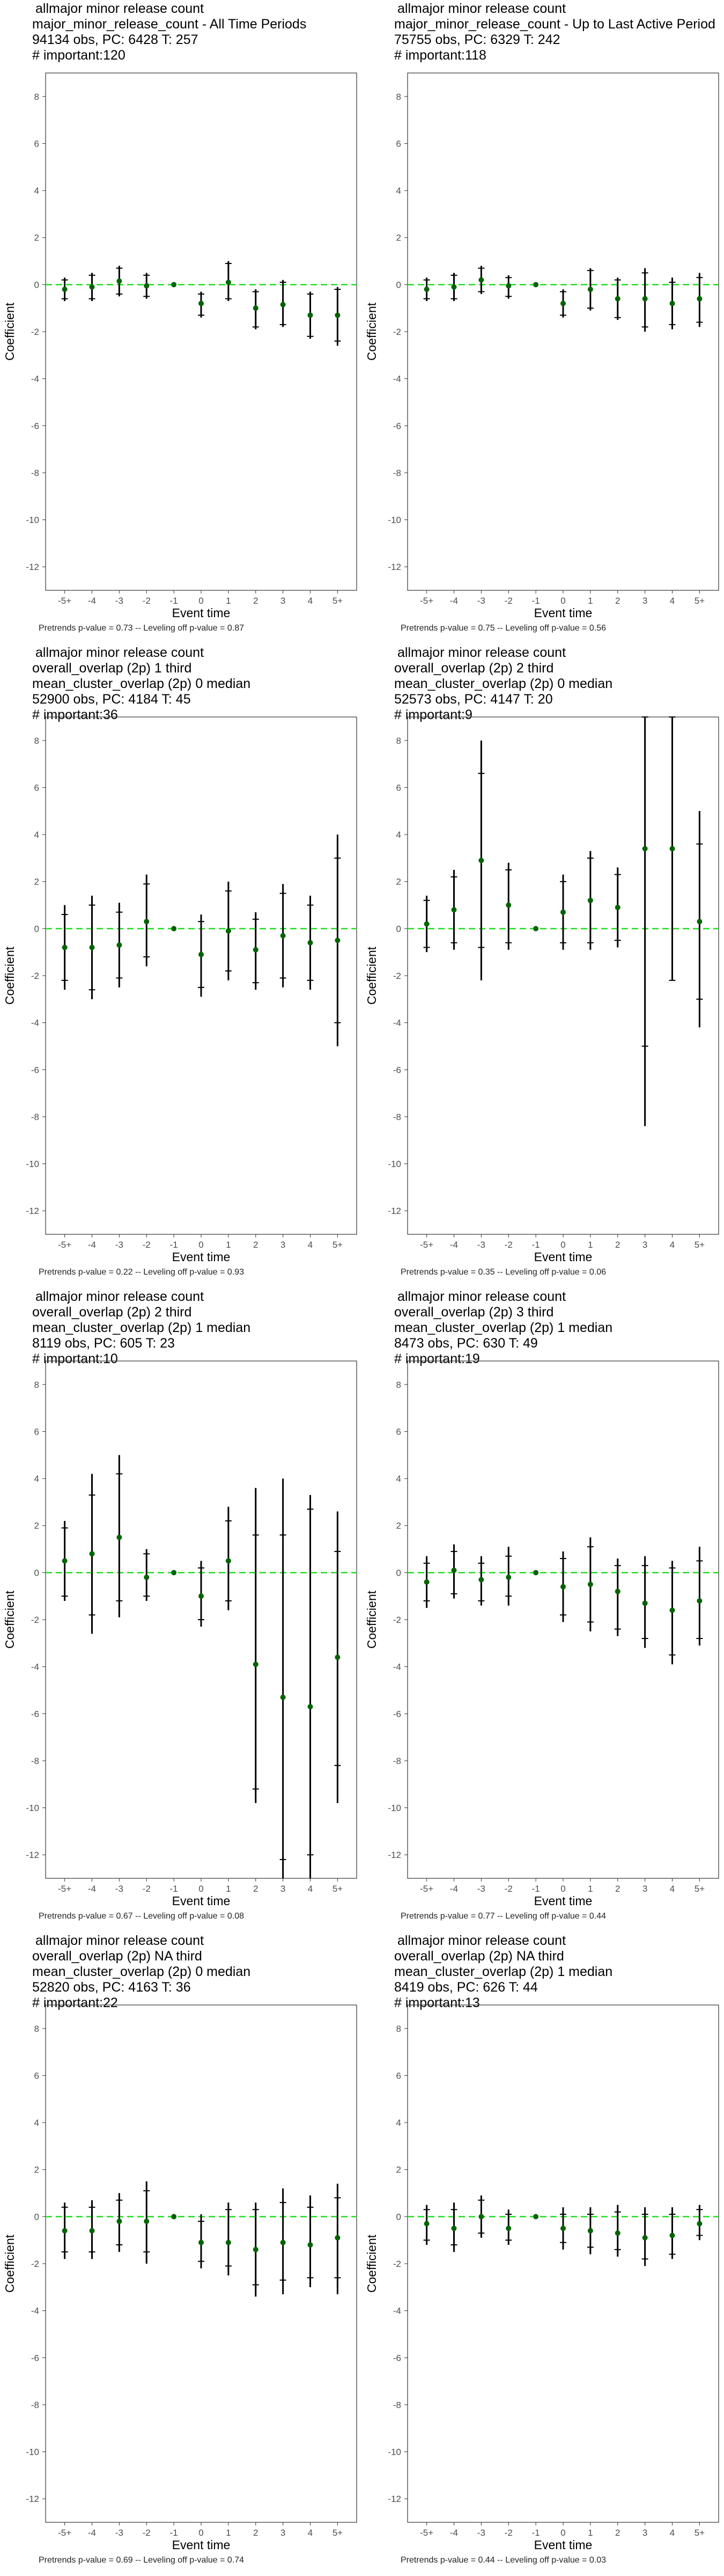 This screenshot has width=724, height=2576. Describe the element at coordinates (35, 2405) in the screenshot. I see `y-tick-label: -8` at that location.